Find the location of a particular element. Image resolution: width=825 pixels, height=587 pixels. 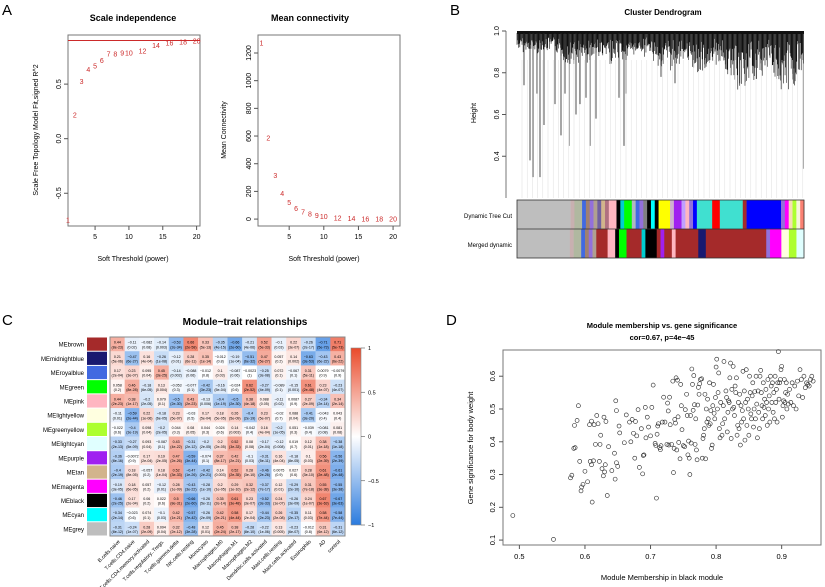

cell-pvalue: (1e-18) is located at coordinates (338, 447).